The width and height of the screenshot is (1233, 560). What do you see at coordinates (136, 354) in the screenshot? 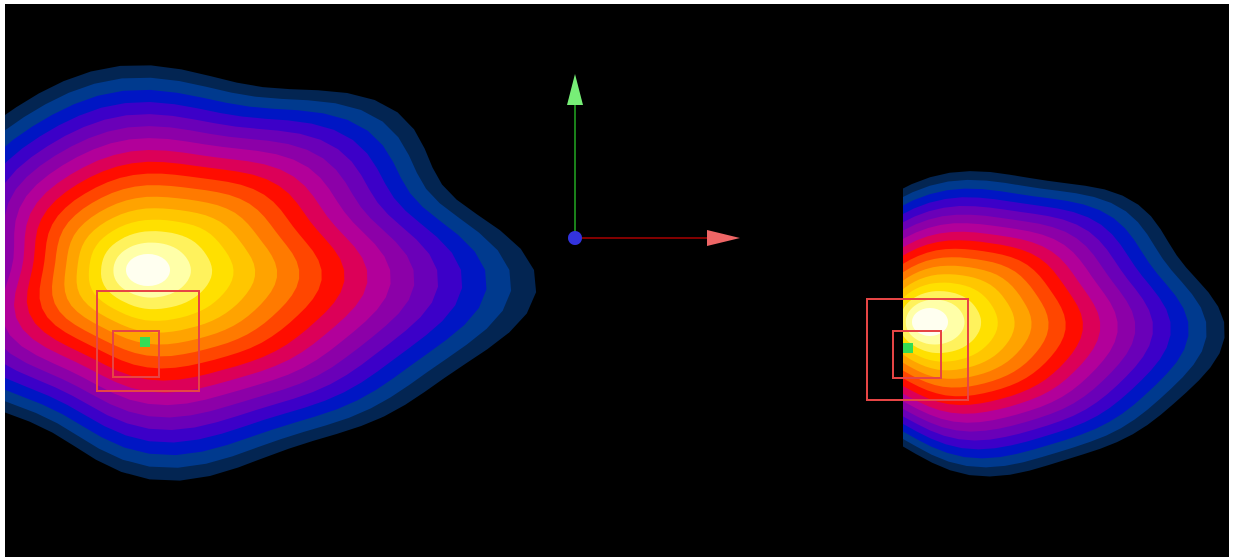
I see `left-selection-inner-box` at bounding box center [136, 354].